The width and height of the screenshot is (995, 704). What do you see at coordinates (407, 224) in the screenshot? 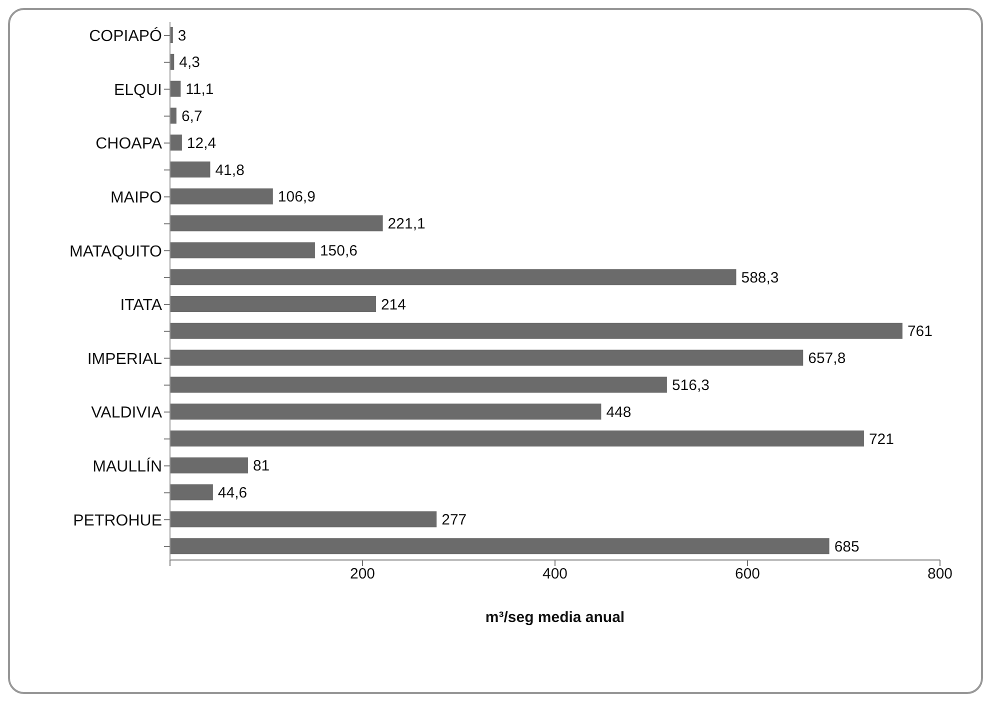
I see `data-label: 221,1` at bounding box center [407, 224].